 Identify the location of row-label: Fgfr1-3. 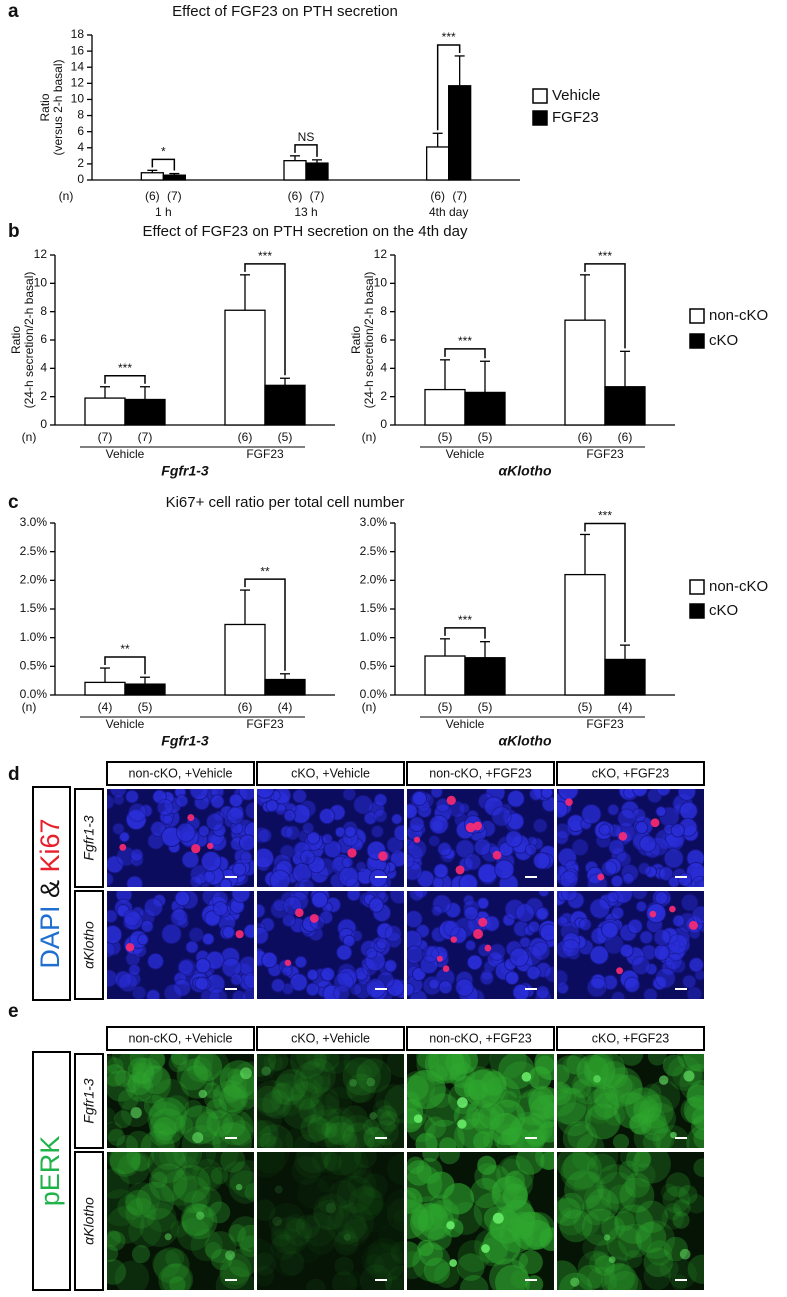
(89, 837).